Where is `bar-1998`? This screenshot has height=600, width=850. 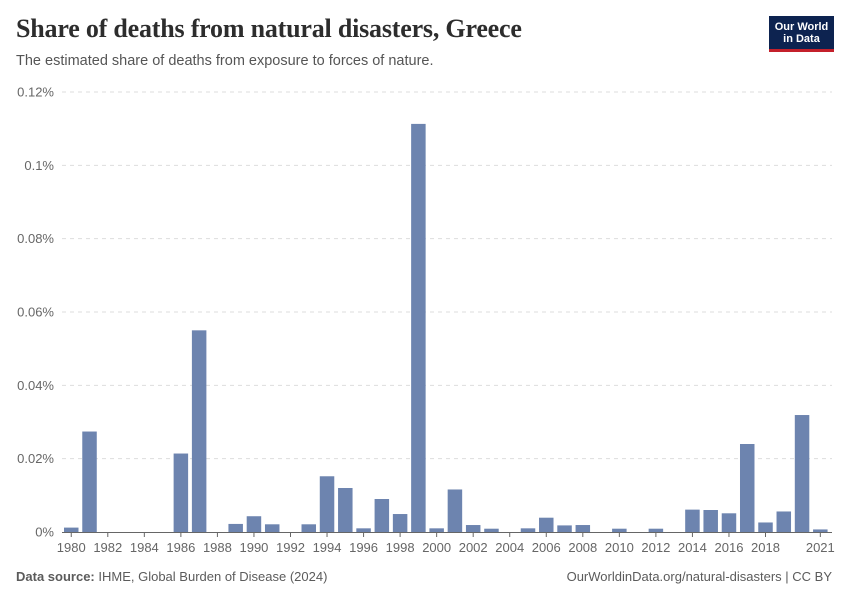
bar-1998 is located at coordinates (400, 523).